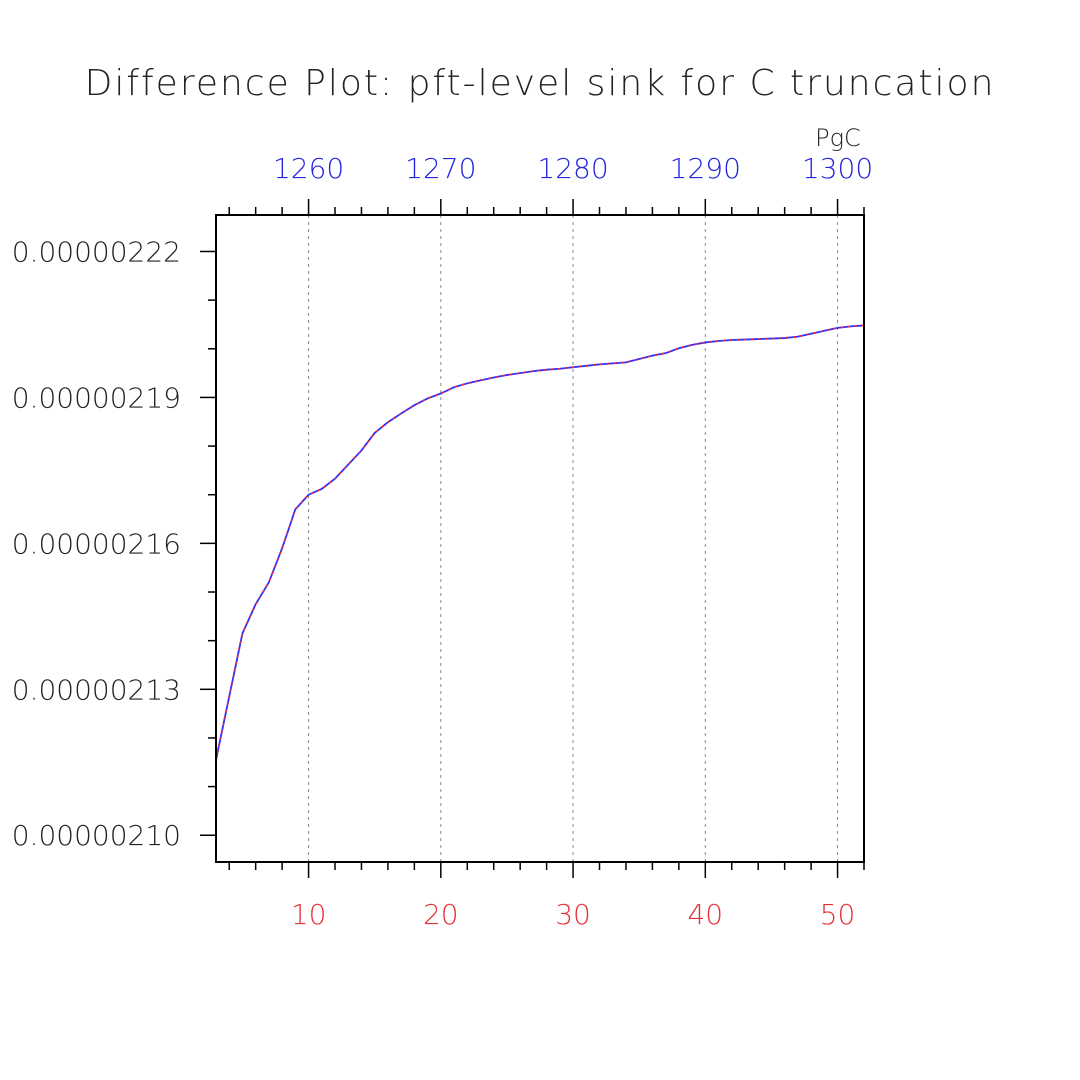  Describe the element at coordinates (441, 914) in the screenshot. I see `x-tick-label: 20` at that location.